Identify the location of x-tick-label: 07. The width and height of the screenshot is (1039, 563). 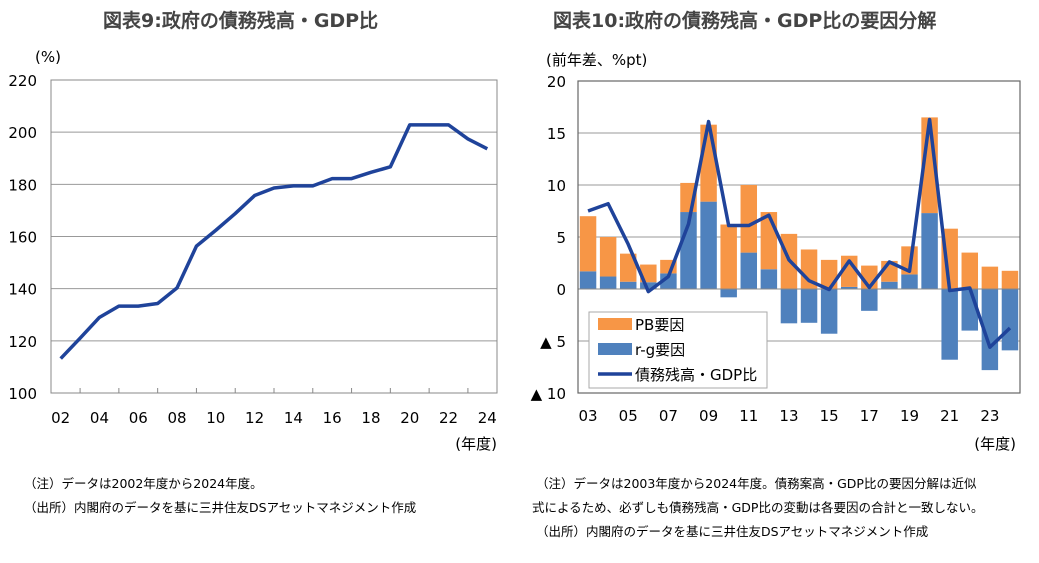
(668, 416).